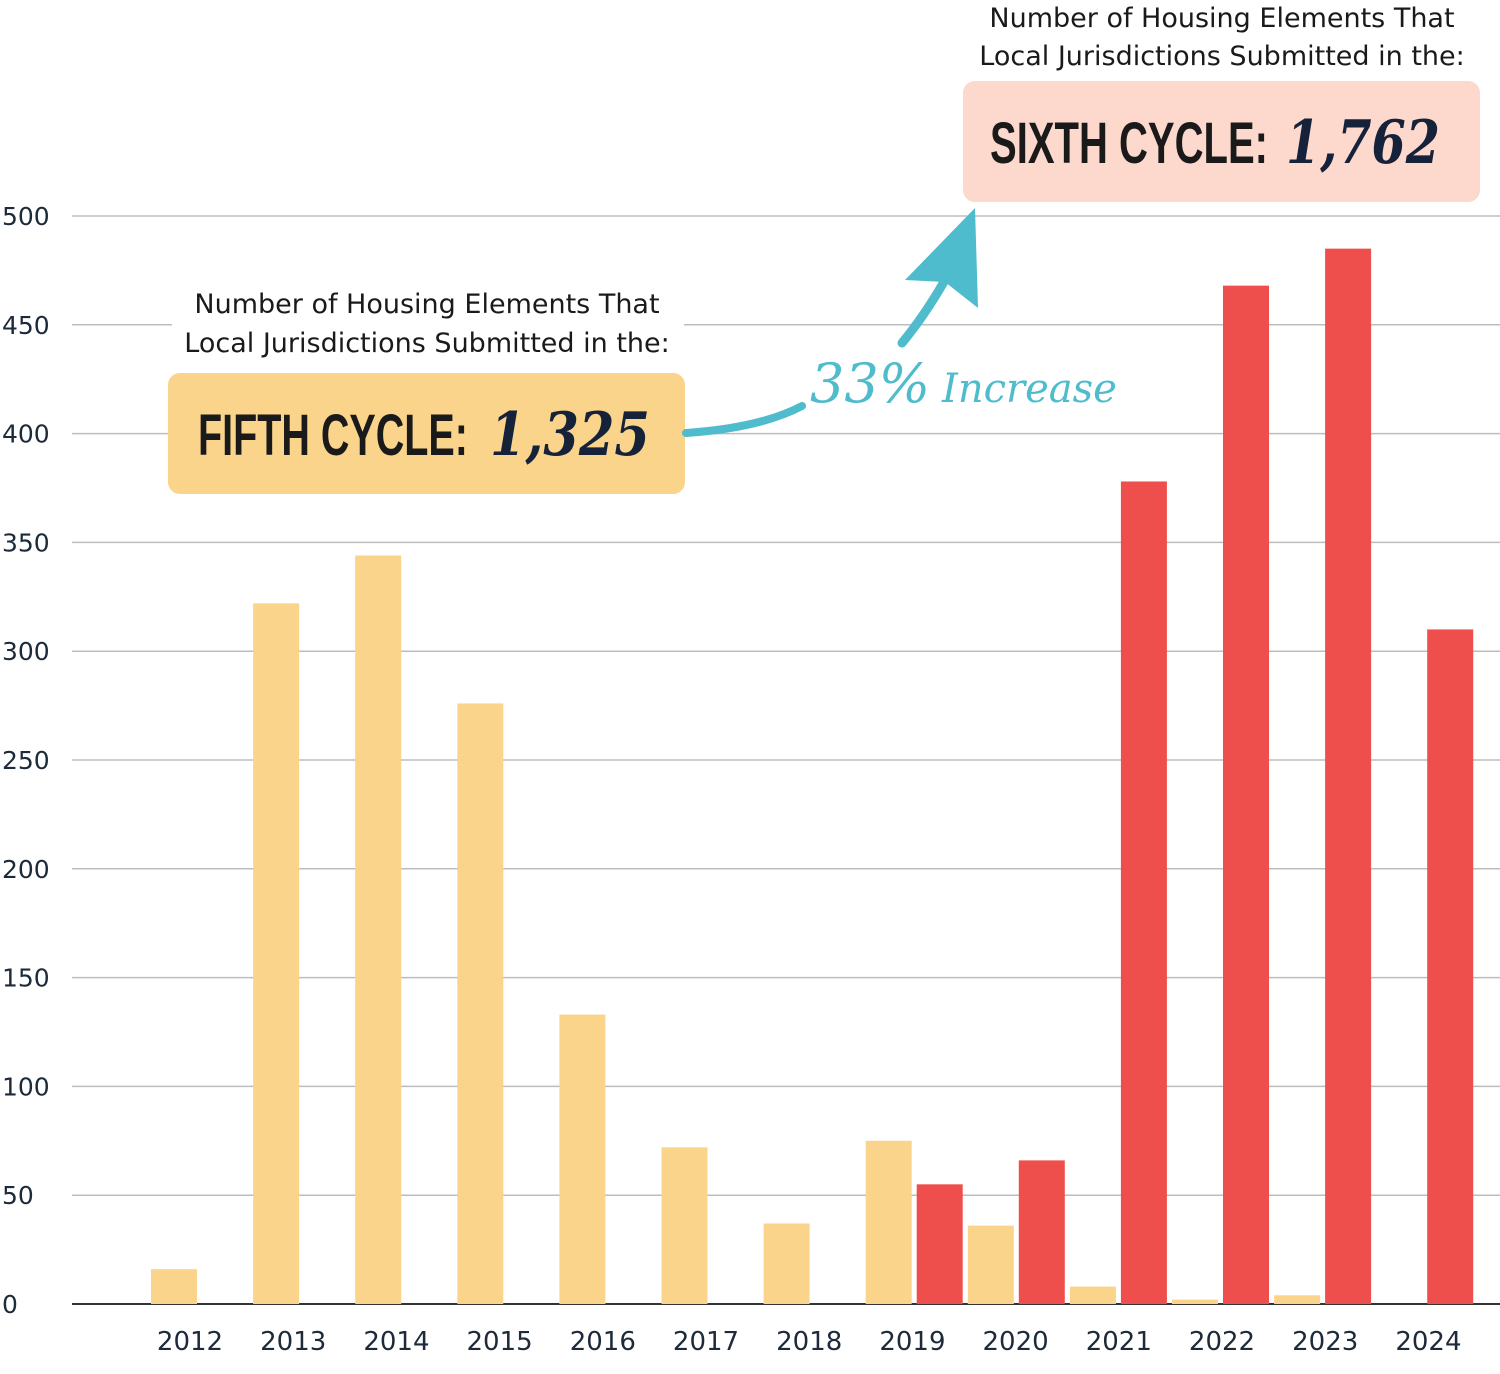  I want to click on y-tick-label: 350, so click(26, 542).